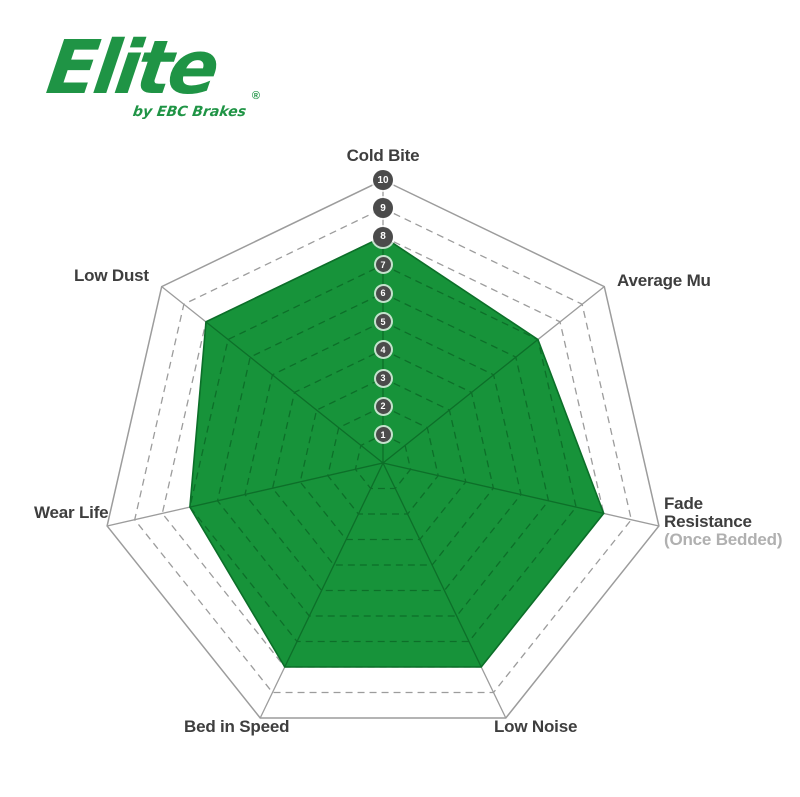  Describe the element at coordinates (151, 72) in the screenshot. I see `elite-logo: Elite ® by EBC Brakes` at that location.